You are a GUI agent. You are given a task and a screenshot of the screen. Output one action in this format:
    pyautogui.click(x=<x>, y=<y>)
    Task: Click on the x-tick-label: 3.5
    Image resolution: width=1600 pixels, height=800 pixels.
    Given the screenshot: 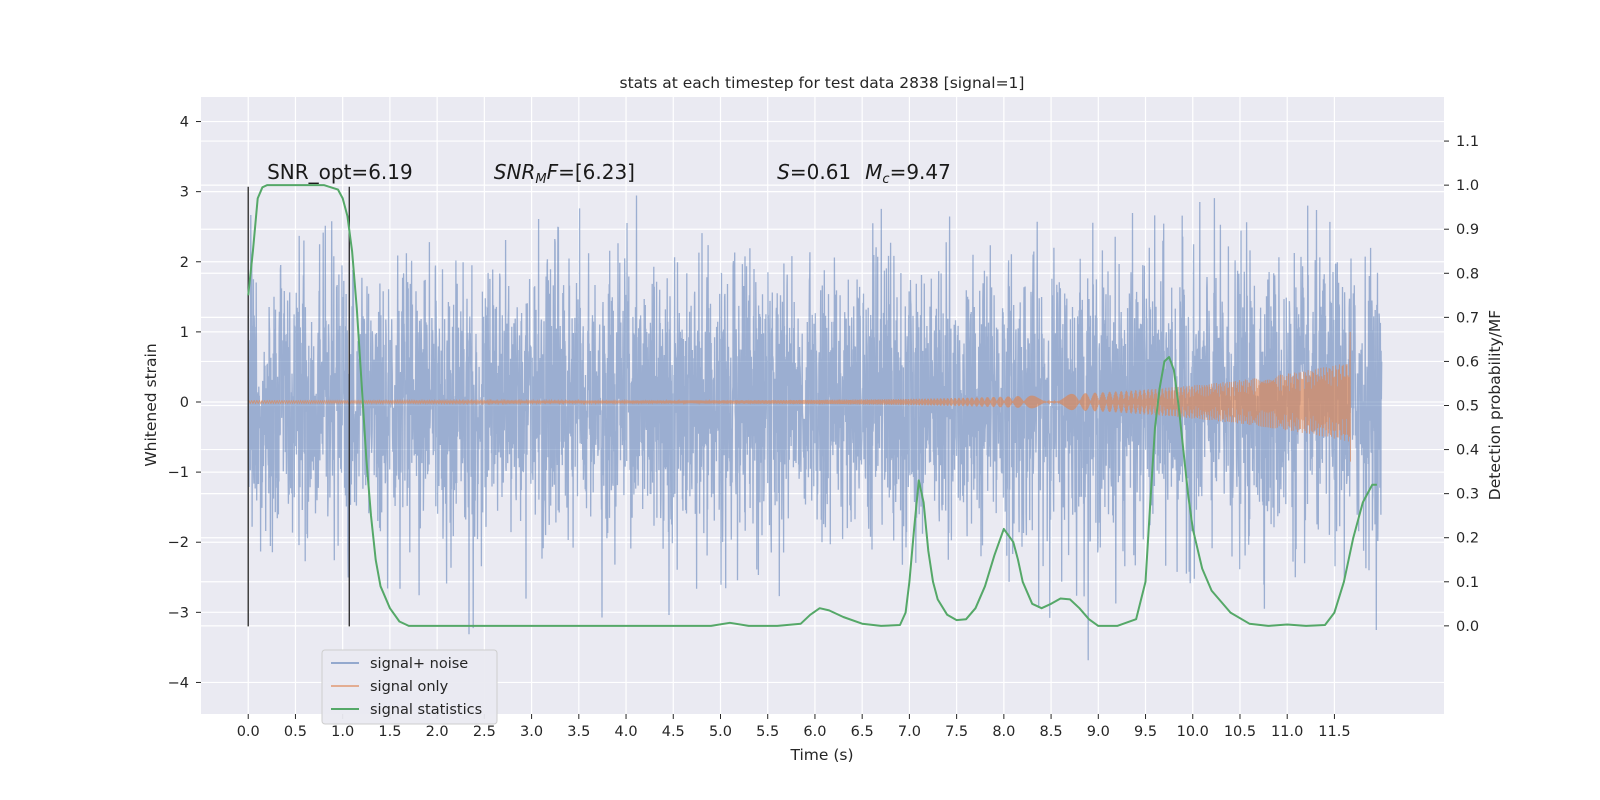 What is the action you would take?
    pyautogui.click(x=578, y=732)
    